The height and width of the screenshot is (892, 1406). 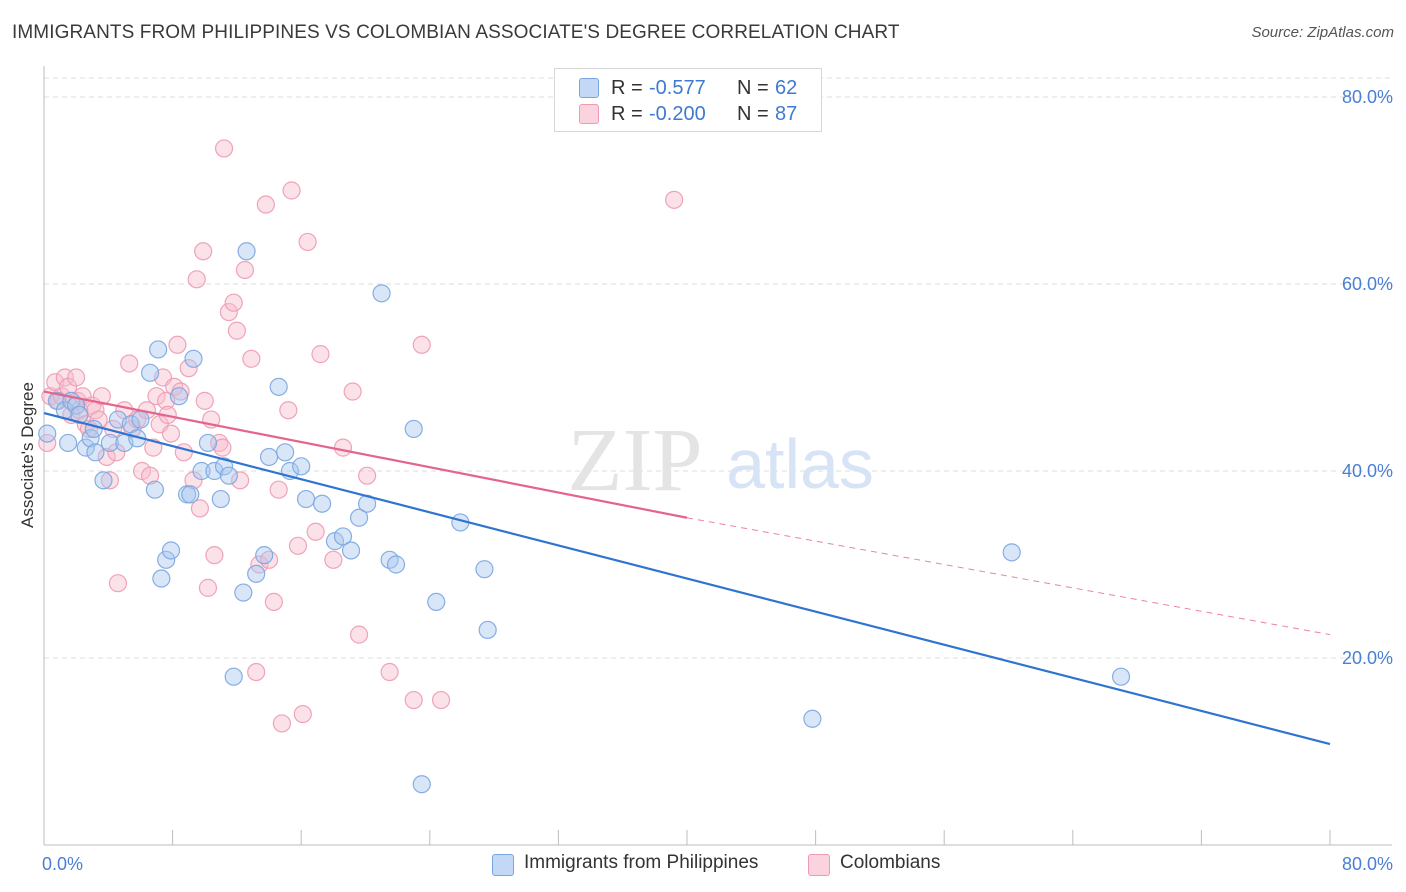 What do you see at coordinates (1367, 658) in the screenshot?
I see `y-tick-label: 20.0%` at bounding box center [1367, 658].